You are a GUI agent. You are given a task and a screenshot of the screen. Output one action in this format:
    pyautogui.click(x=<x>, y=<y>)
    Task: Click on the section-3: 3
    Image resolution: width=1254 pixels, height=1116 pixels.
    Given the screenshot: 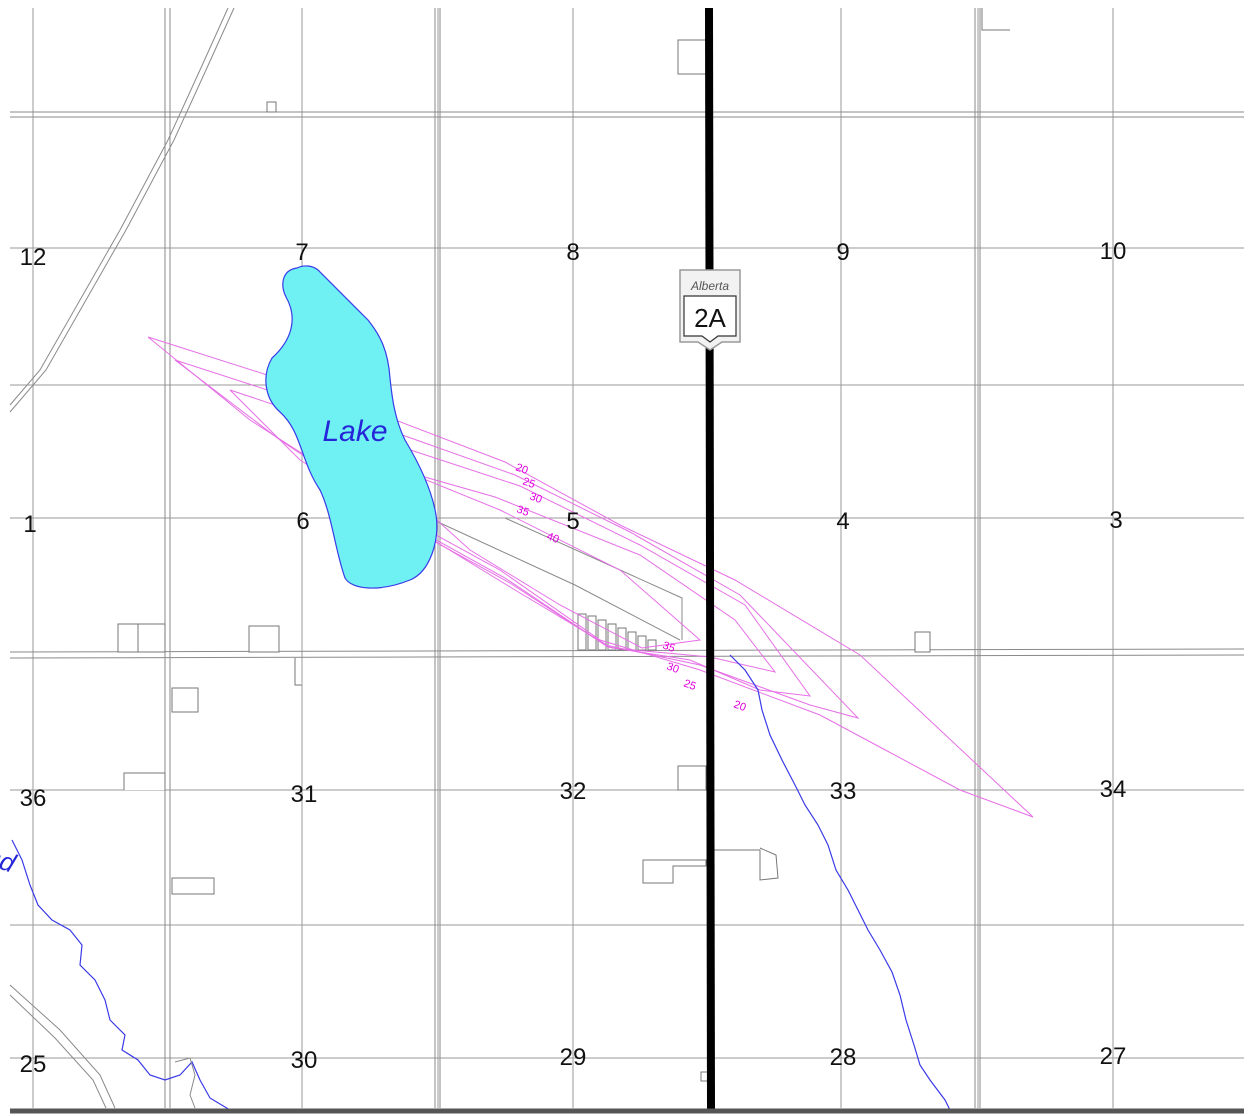 What is the action you would take?
    pyautogui.click(x=1115, y=520)
    